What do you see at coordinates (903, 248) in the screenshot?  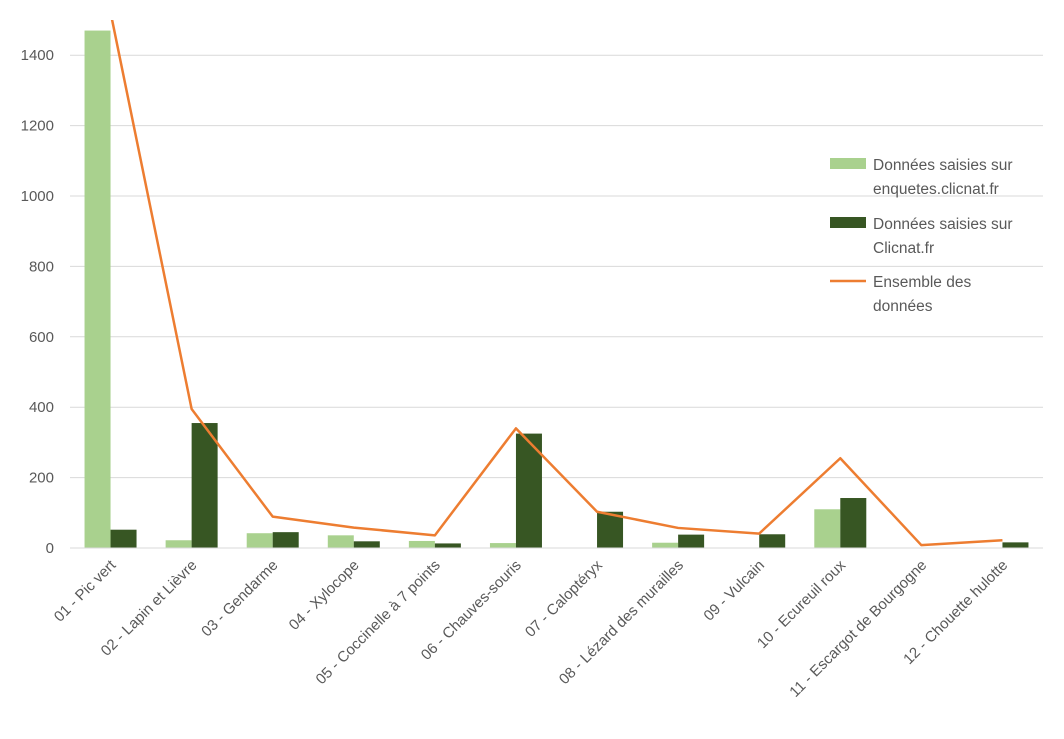 I see `legend-label: Clicnat.fr` at bounding box center [903, 248].